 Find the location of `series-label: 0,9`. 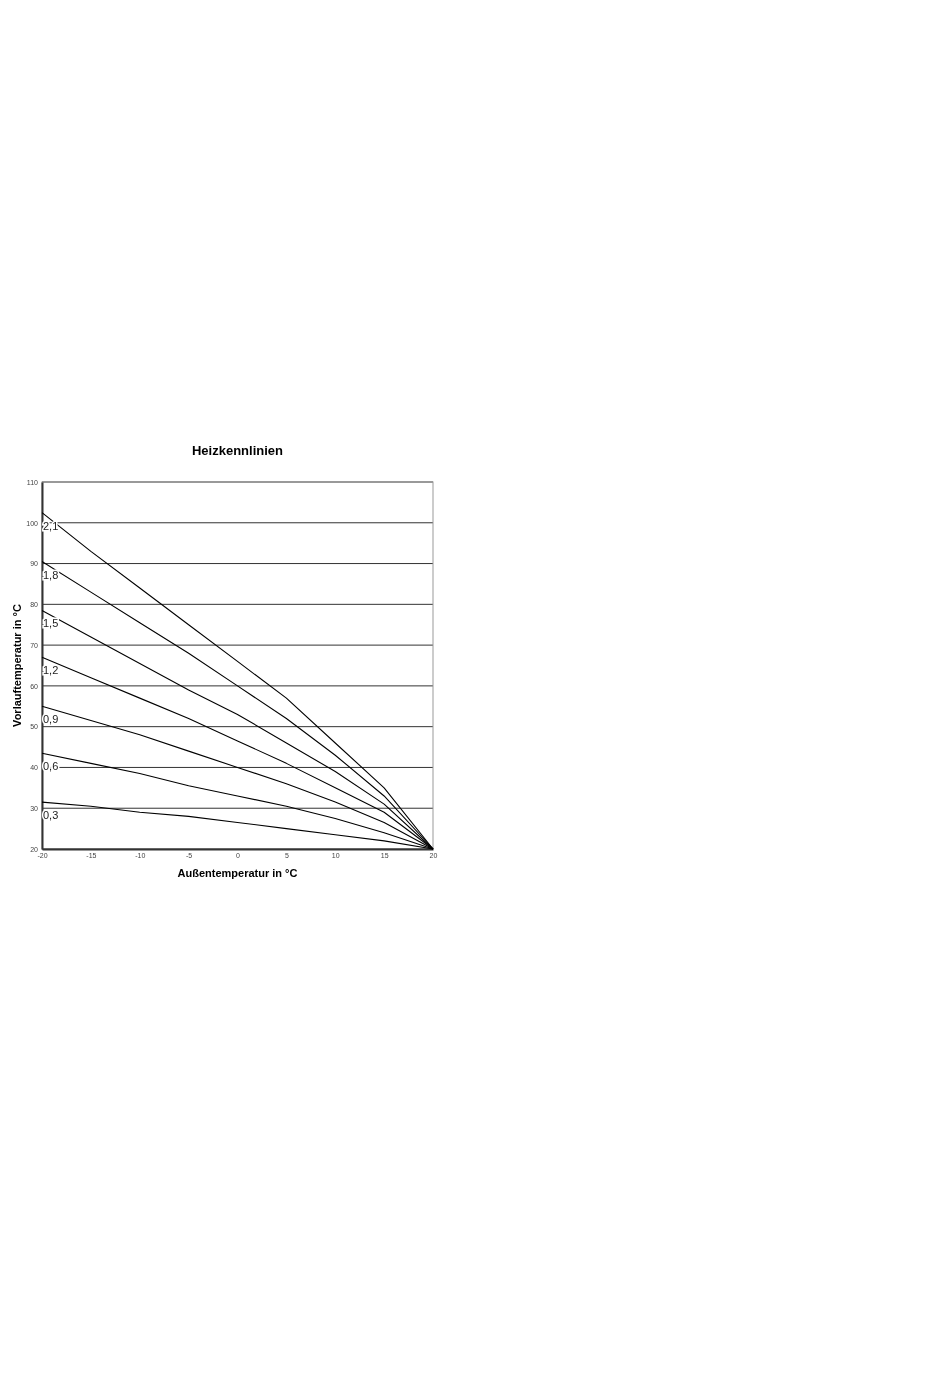

series-label: 0,9 is located at coordinates (51, 719).